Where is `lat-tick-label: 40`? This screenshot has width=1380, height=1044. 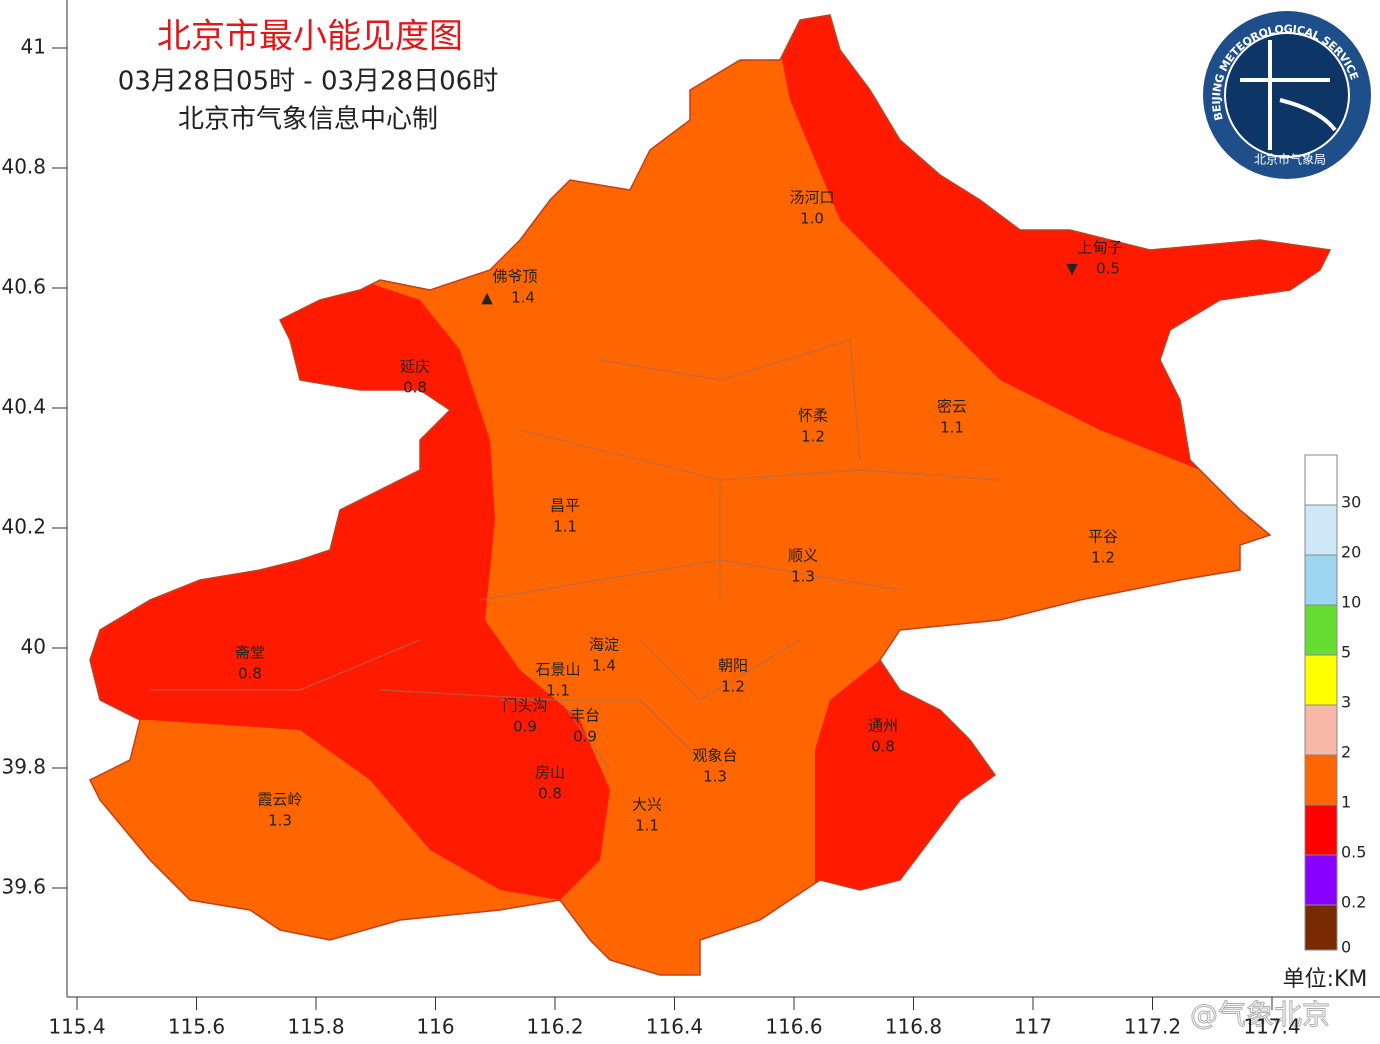
lat-tick-label: 40 is located at coordinates (33, 647).